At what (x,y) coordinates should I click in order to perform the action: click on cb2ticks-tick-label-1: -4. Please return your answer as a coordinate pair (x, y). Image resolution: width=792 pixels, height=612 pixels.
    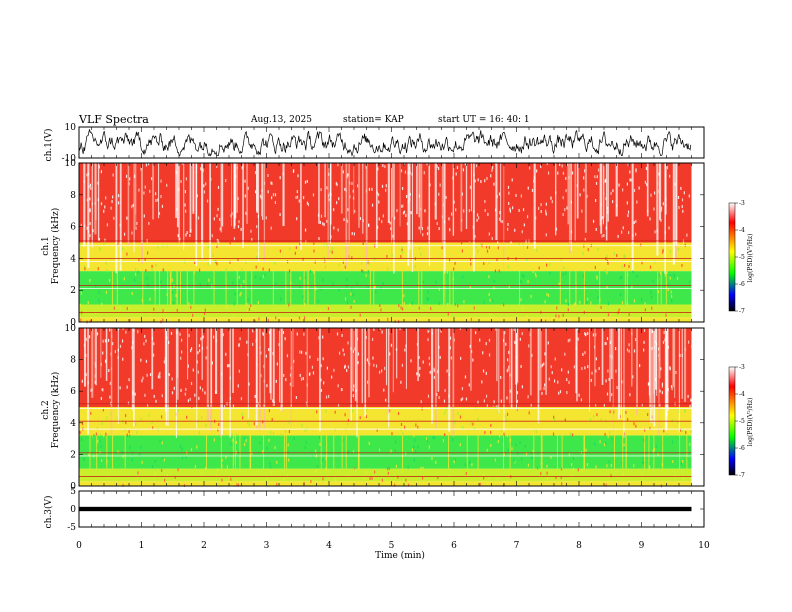
    Looking at the image, I should click on (742, 394).